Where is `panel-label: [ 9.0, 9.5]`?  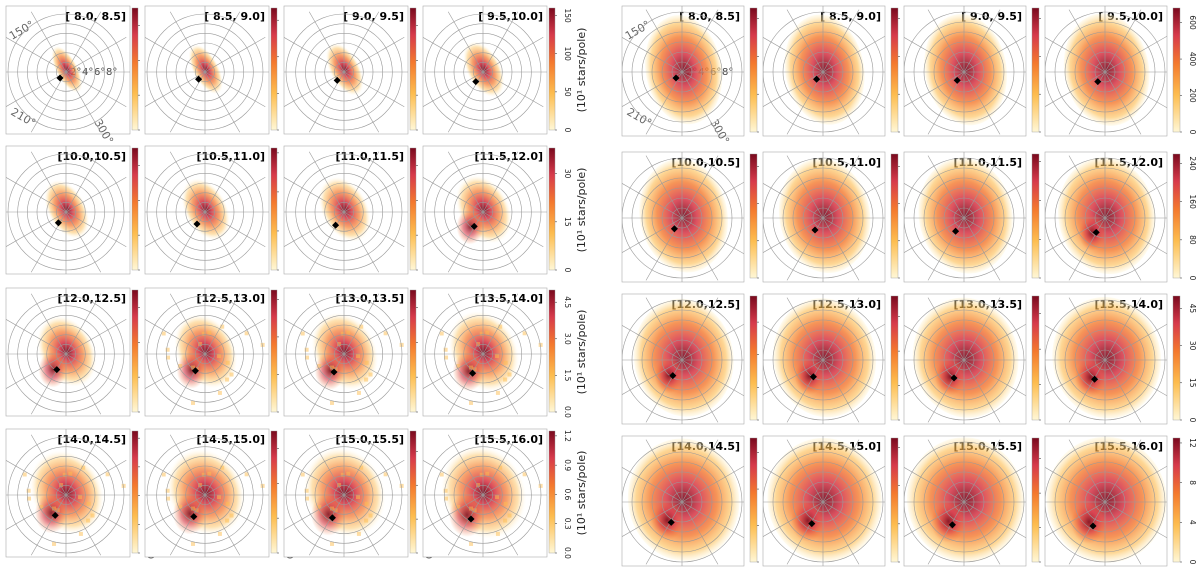 panel-label: [ 9.0, 9.5] is located at coordinates (373, 16).